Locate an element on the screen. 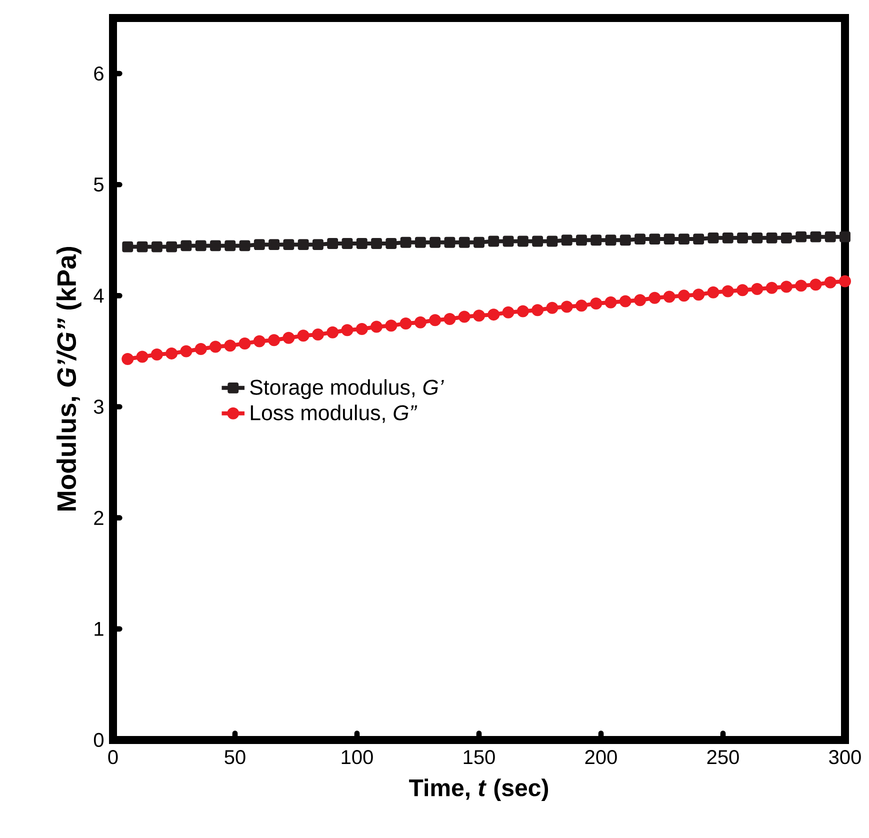  y-tick-label: 4 is located at coordinates (99, 295).